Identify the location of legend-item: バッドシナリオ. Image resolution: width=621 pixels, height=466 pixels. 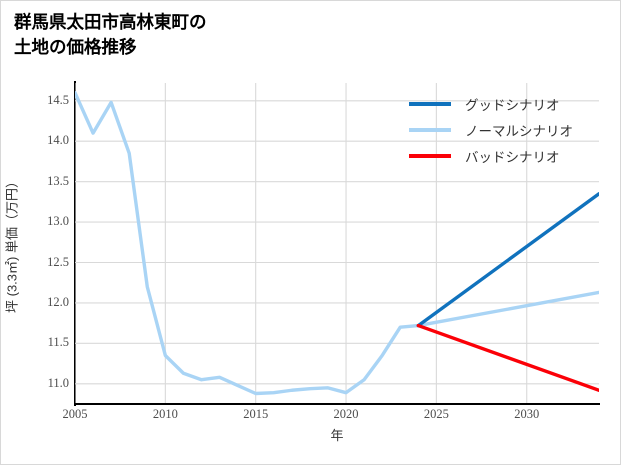
(512, 156).